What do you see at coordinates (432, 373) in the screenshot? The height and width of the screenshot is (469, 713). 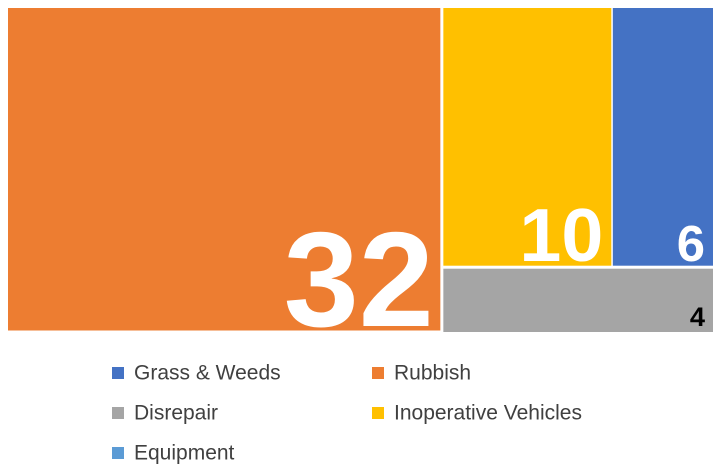 I see `legend-label: Rubbish` at bounding box center [432, 373].